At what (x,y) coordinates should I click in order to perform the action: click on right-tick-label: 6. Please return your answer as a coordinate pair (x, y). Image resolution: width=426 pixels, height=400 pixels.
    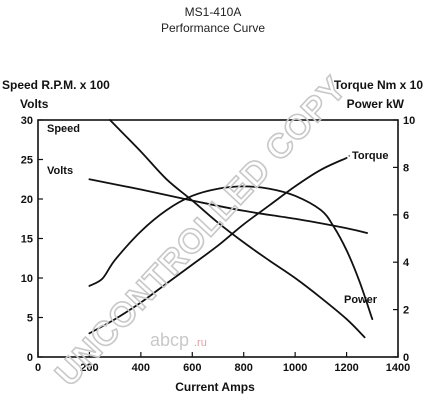
    Looking at the image, I should click on (406, 216).